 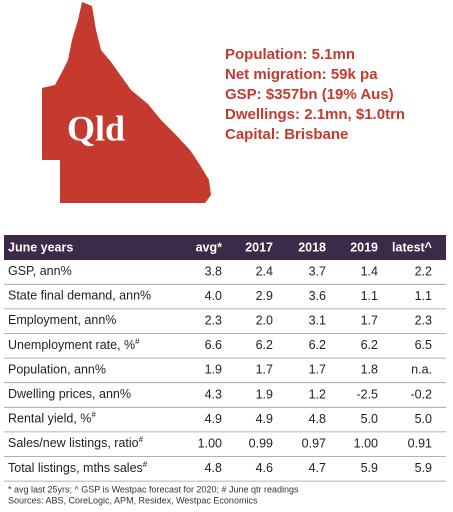 I want to click on row-label-text: Rental yield, %, so click(x=49, y=419).